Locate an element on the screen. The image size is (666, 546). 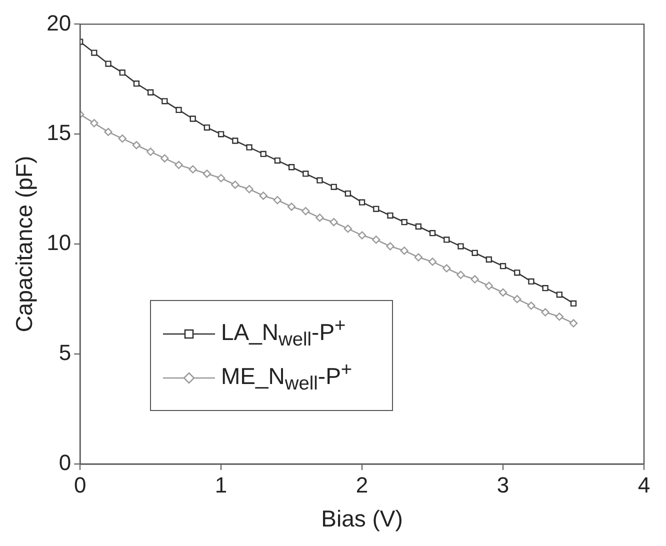
y-tick-label: 10 is located at coordinates (59, 243).